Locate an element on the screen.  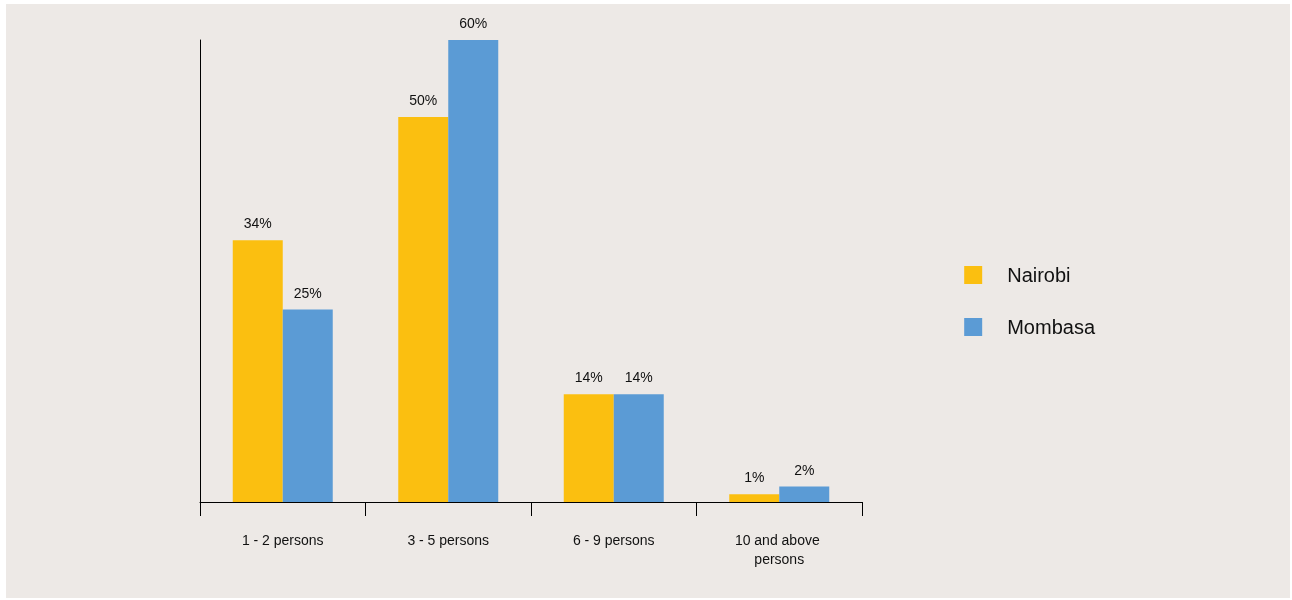
data-label: 60% is located at coordinates (473, 23).